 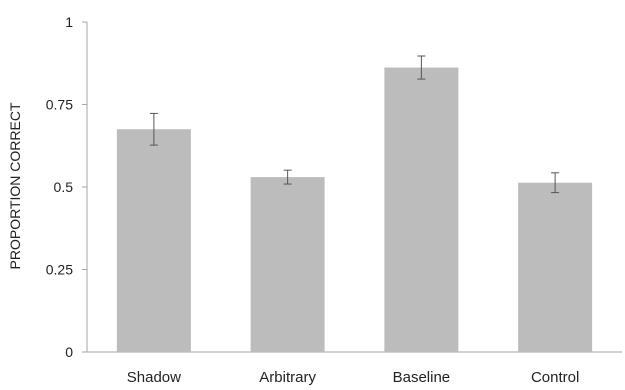 What do you see at coordinates (555, 267) in the screenshot?
I see `bar-control` at bounding box center [555, 267].